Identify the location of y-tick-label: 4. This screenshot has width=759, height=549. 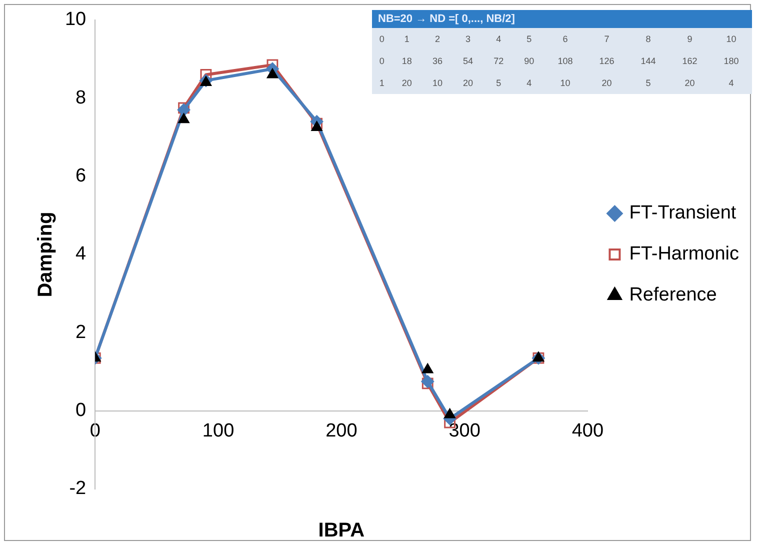
(81, 254).